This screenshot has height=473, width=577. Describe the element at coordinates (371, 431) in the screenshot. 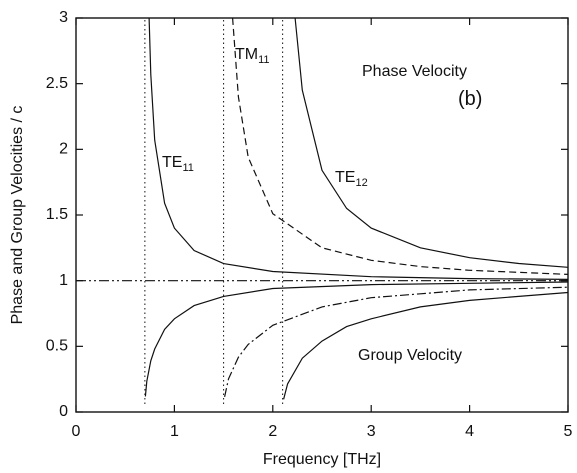

I see `x-tick-label: 3` at that location.